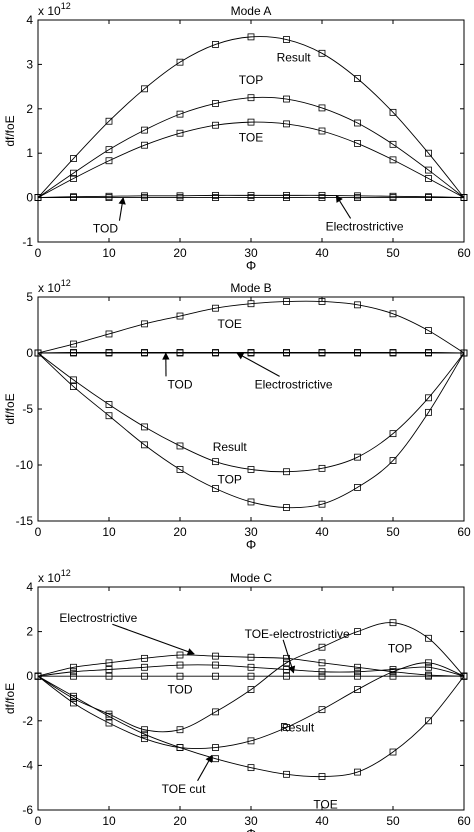 Image resolution: width=474 pixels, height=832 pixels. What do you see at coordinates (365, 226) in the screenshot?
I see `annotation-label: Electrostrictive` at bounding box center [365, 226].